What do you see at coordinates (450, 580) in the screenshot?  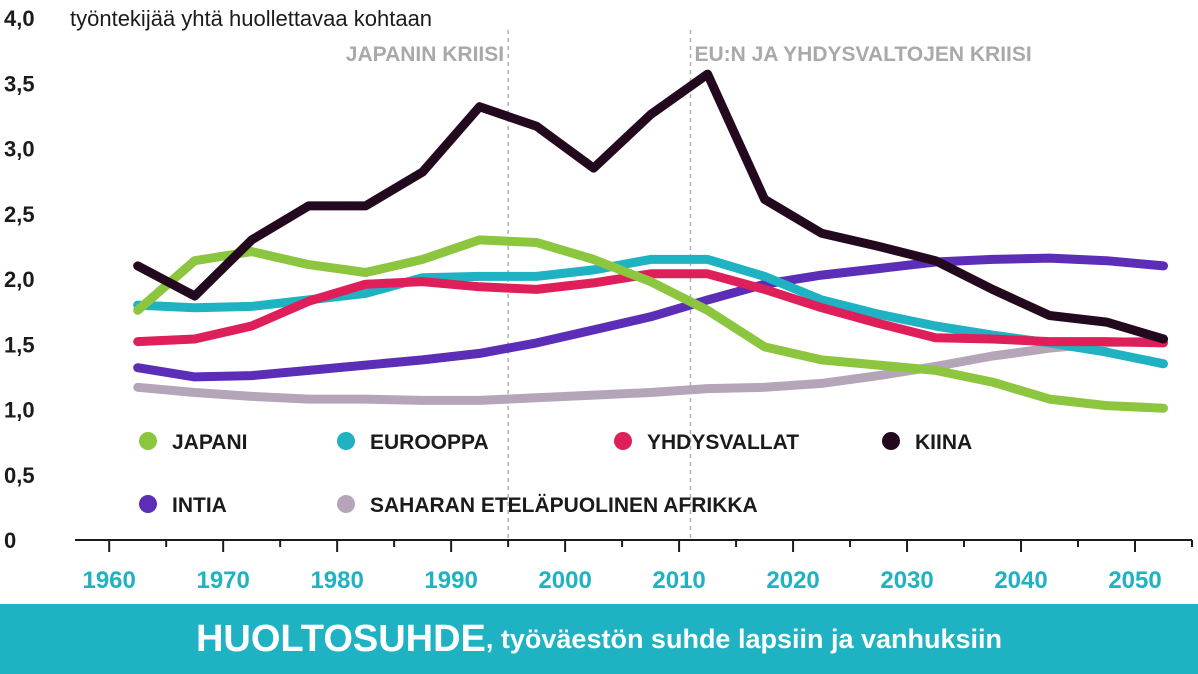 I see `x-tick-label: 1990` at bounding box center [450, 580].